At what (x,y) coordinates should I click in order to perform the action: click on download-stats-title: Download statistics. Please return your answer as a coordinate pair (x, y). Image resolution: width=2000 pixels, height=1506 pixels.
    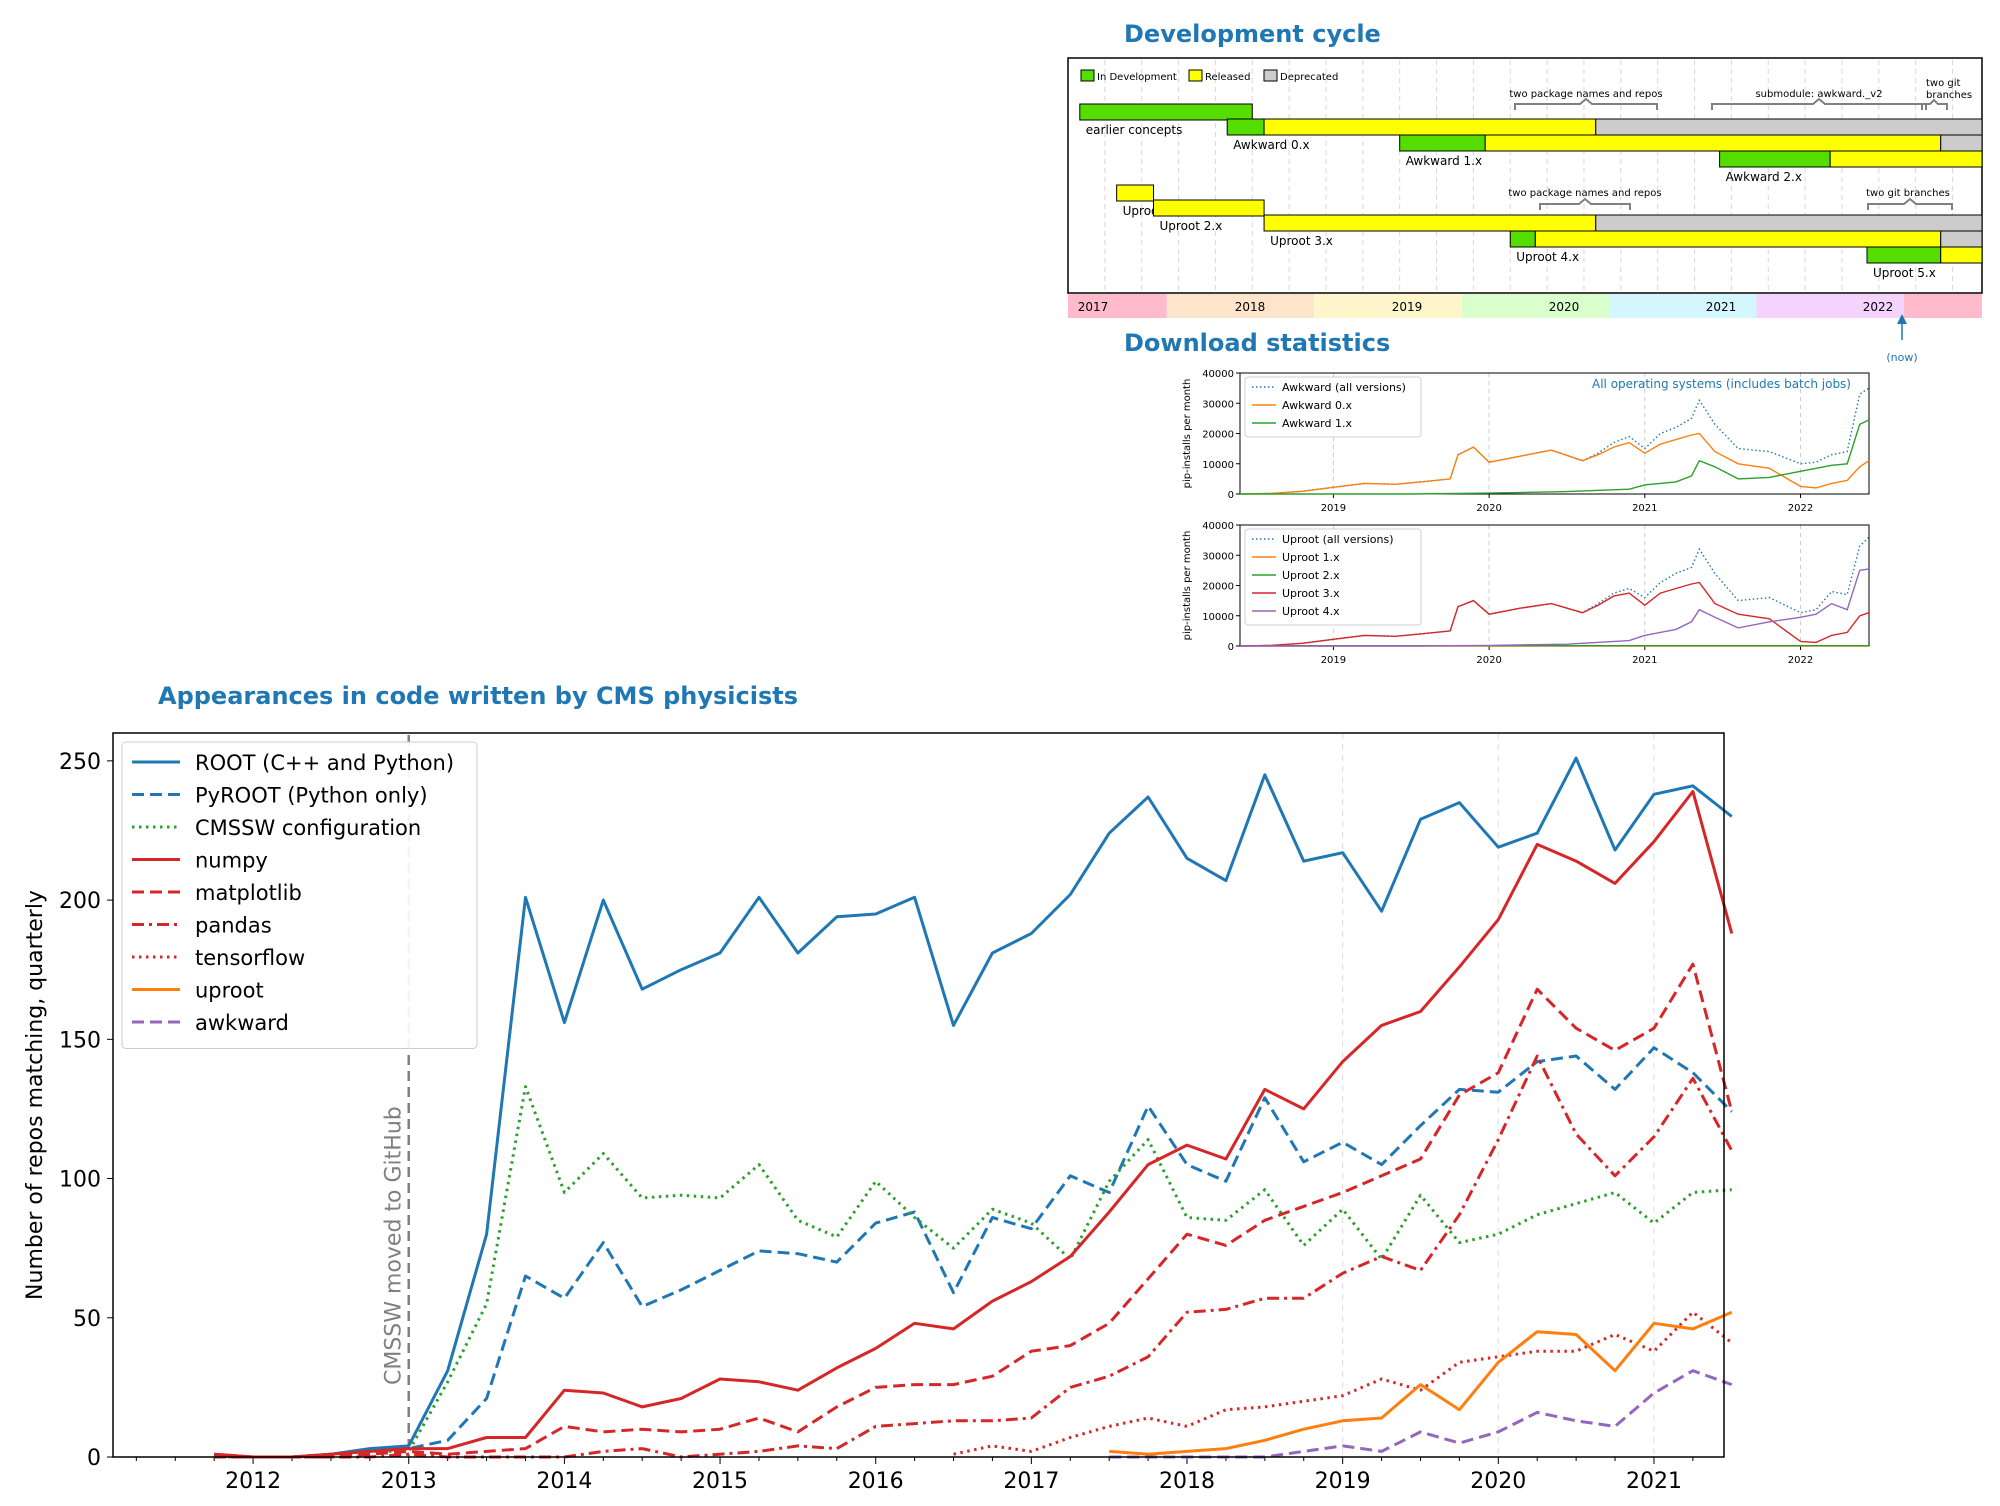
    Looking at the image, I should click on (1257, 343).